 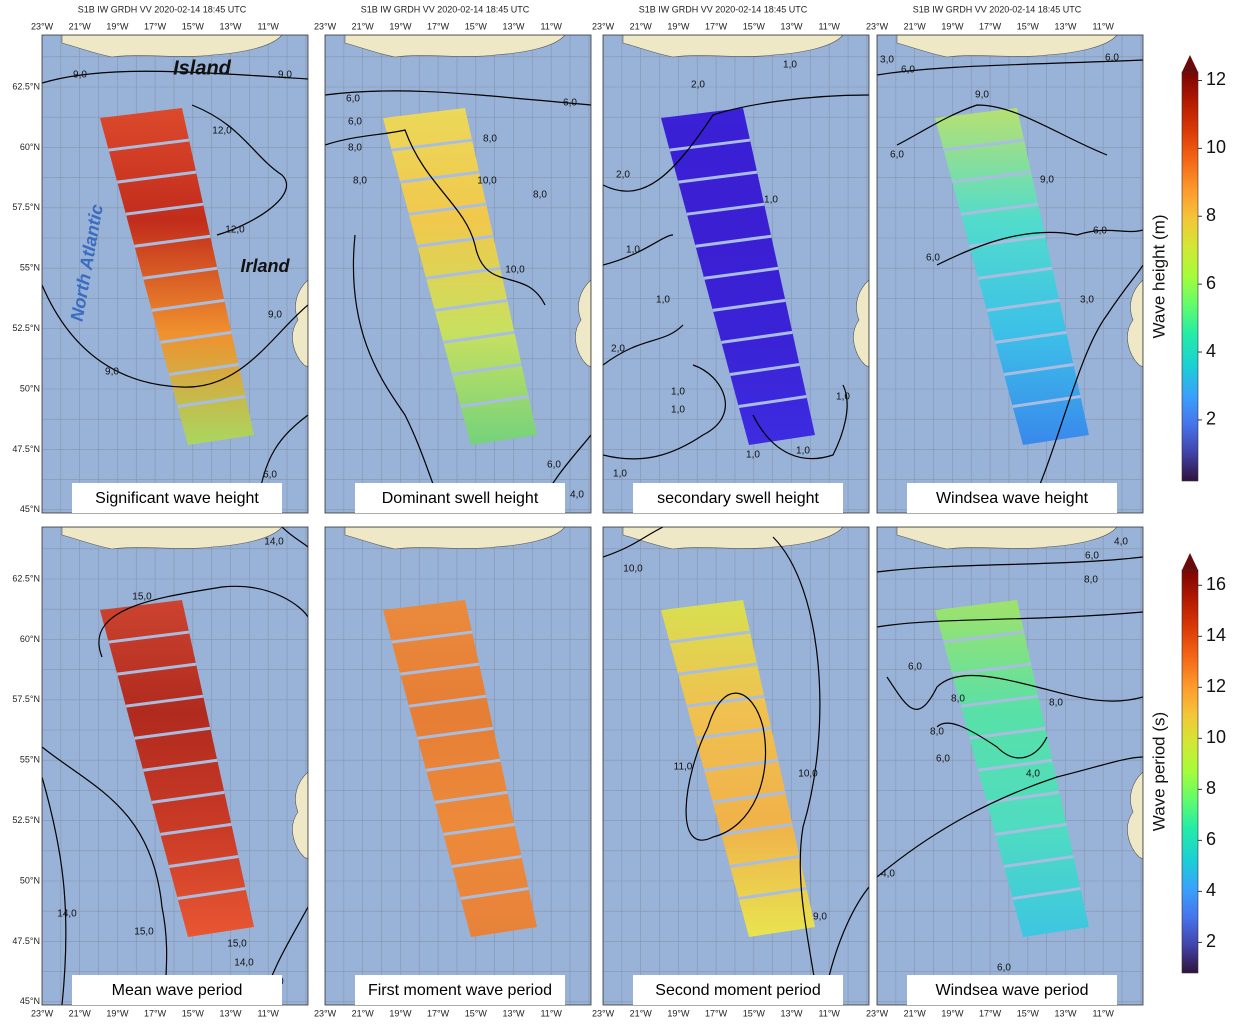 I want to click on map-body, so click(x=458, y=766).